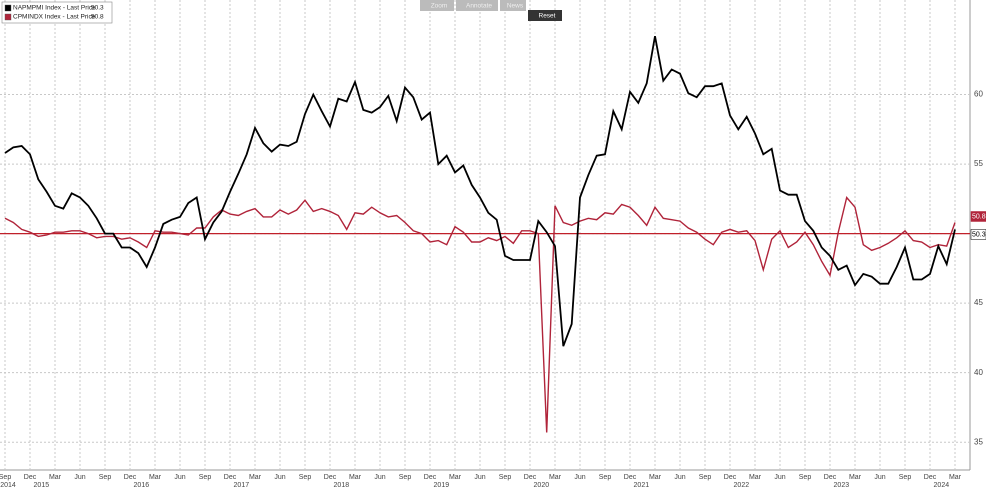  I want to click on legend-label: NAPMPMI Index - Last Price, so click(54, 8).